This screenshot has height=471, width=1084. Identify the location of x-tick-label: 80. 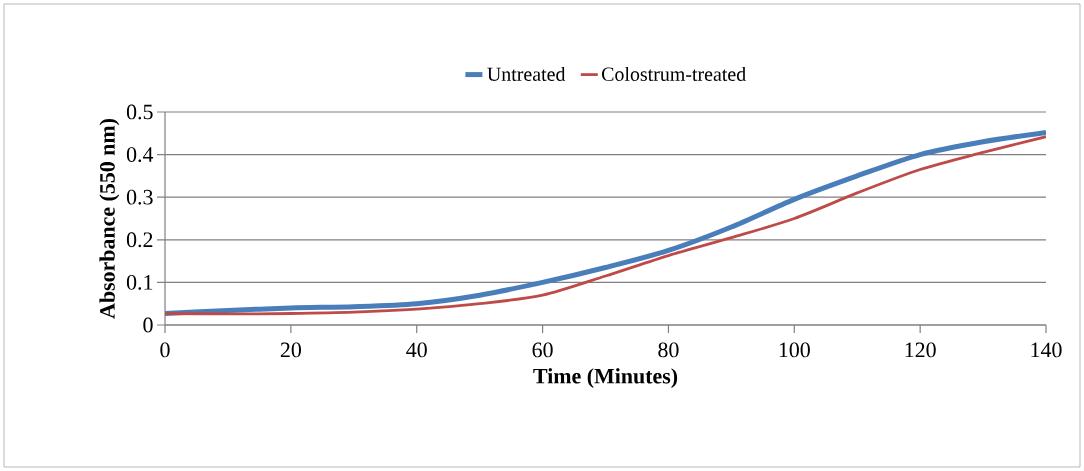
(668, 350).